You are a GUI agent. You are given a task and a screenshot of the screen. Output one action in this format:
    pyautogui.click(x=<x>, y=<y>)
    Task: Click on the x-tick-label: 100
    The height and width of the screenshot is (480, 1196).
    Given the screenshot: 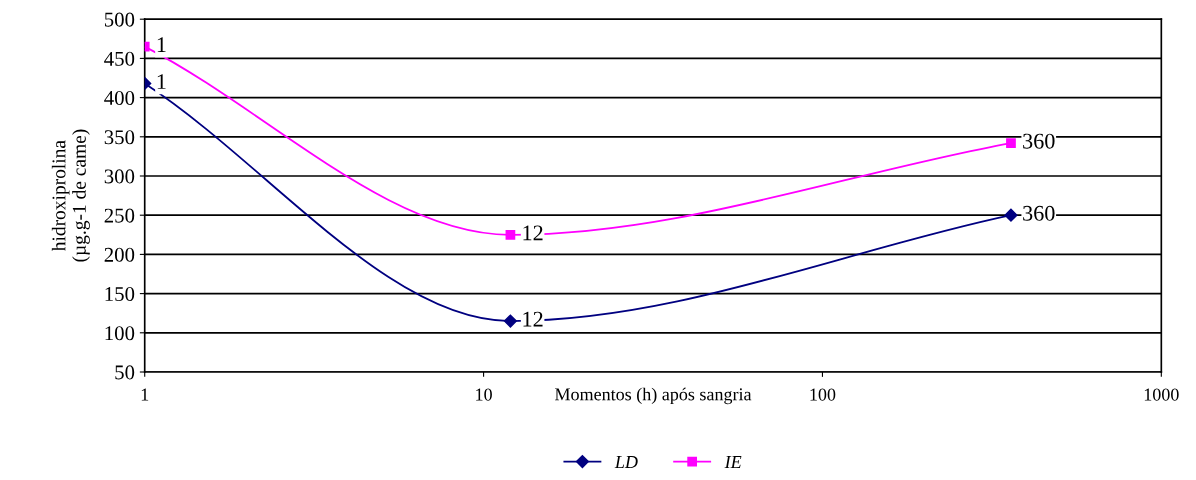 What is the action you would take?
    pyautogui.click(x=823, y=394)
    